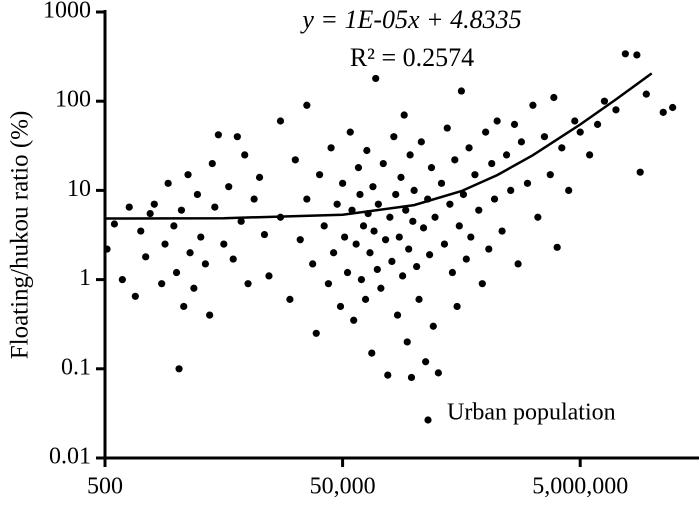  I want to click on y-tick-label: 1000, so click(67, 12).